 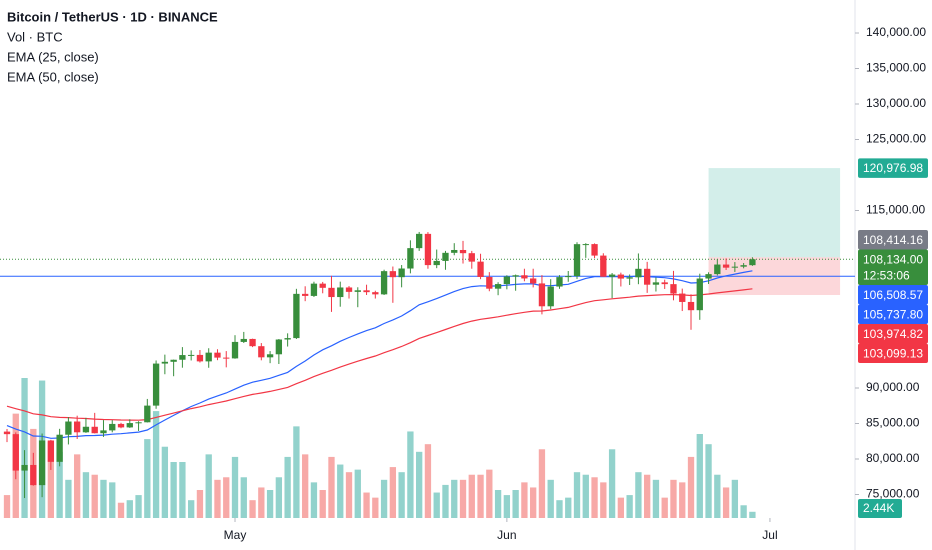 What do you see at coordinates (893, 423) in the screenshot?
I see `y-tick-label: 85,000.00` at bounding box center [893, 423].